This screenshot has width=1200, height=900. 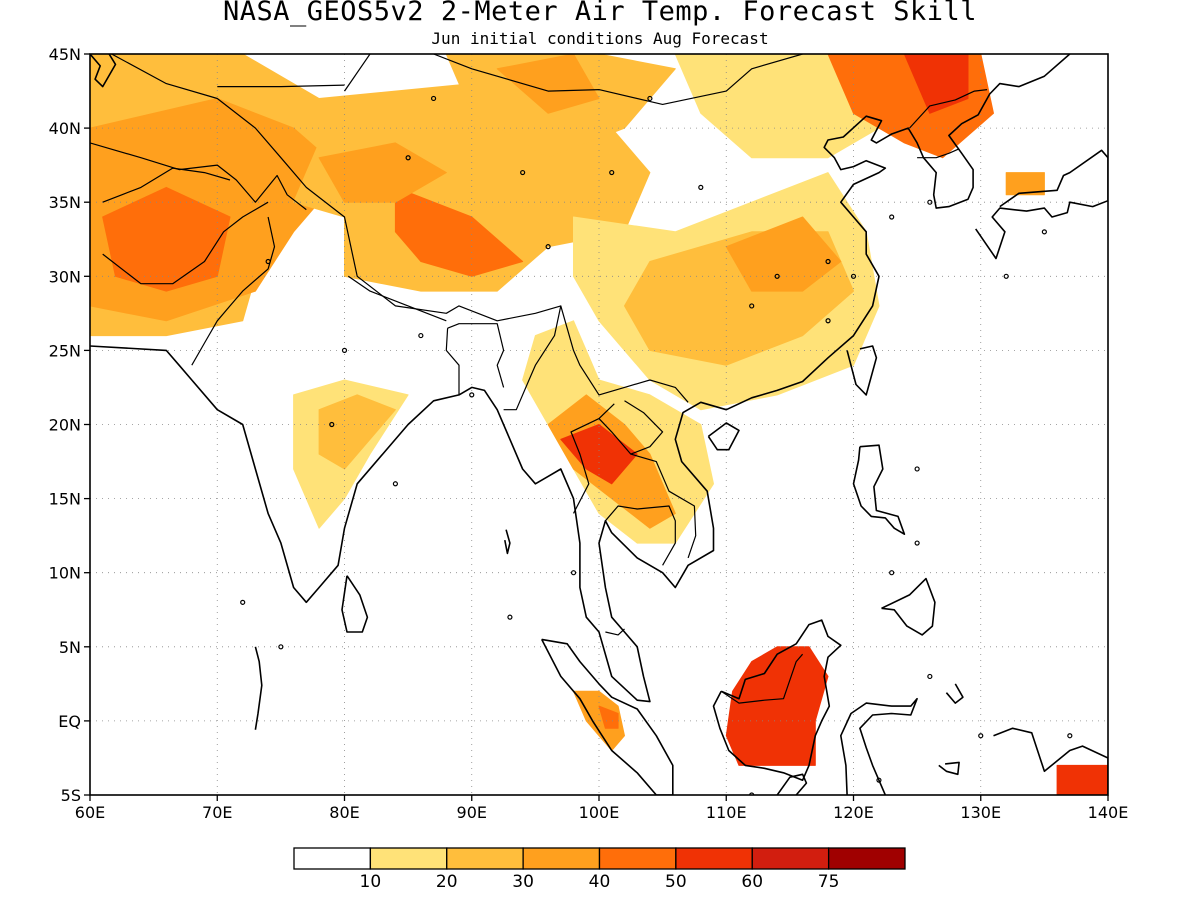 What do you see at coordinates (599, 869) in the screenshot?
I see `colorbar: 10 20 30 40 50 60 75` at bounding box center [599, 869].